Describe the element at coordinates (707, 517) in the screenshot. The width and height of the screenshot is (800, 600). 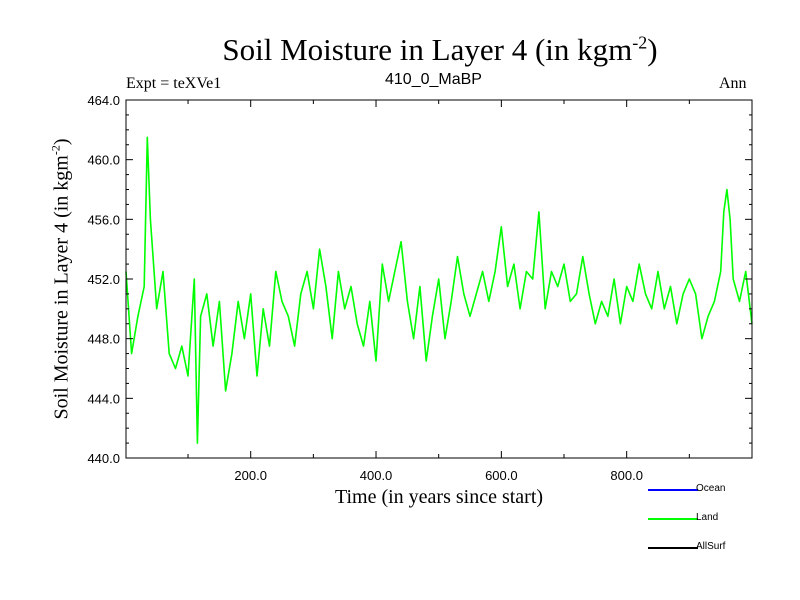
I see `legend-label-land: Land` at that location.